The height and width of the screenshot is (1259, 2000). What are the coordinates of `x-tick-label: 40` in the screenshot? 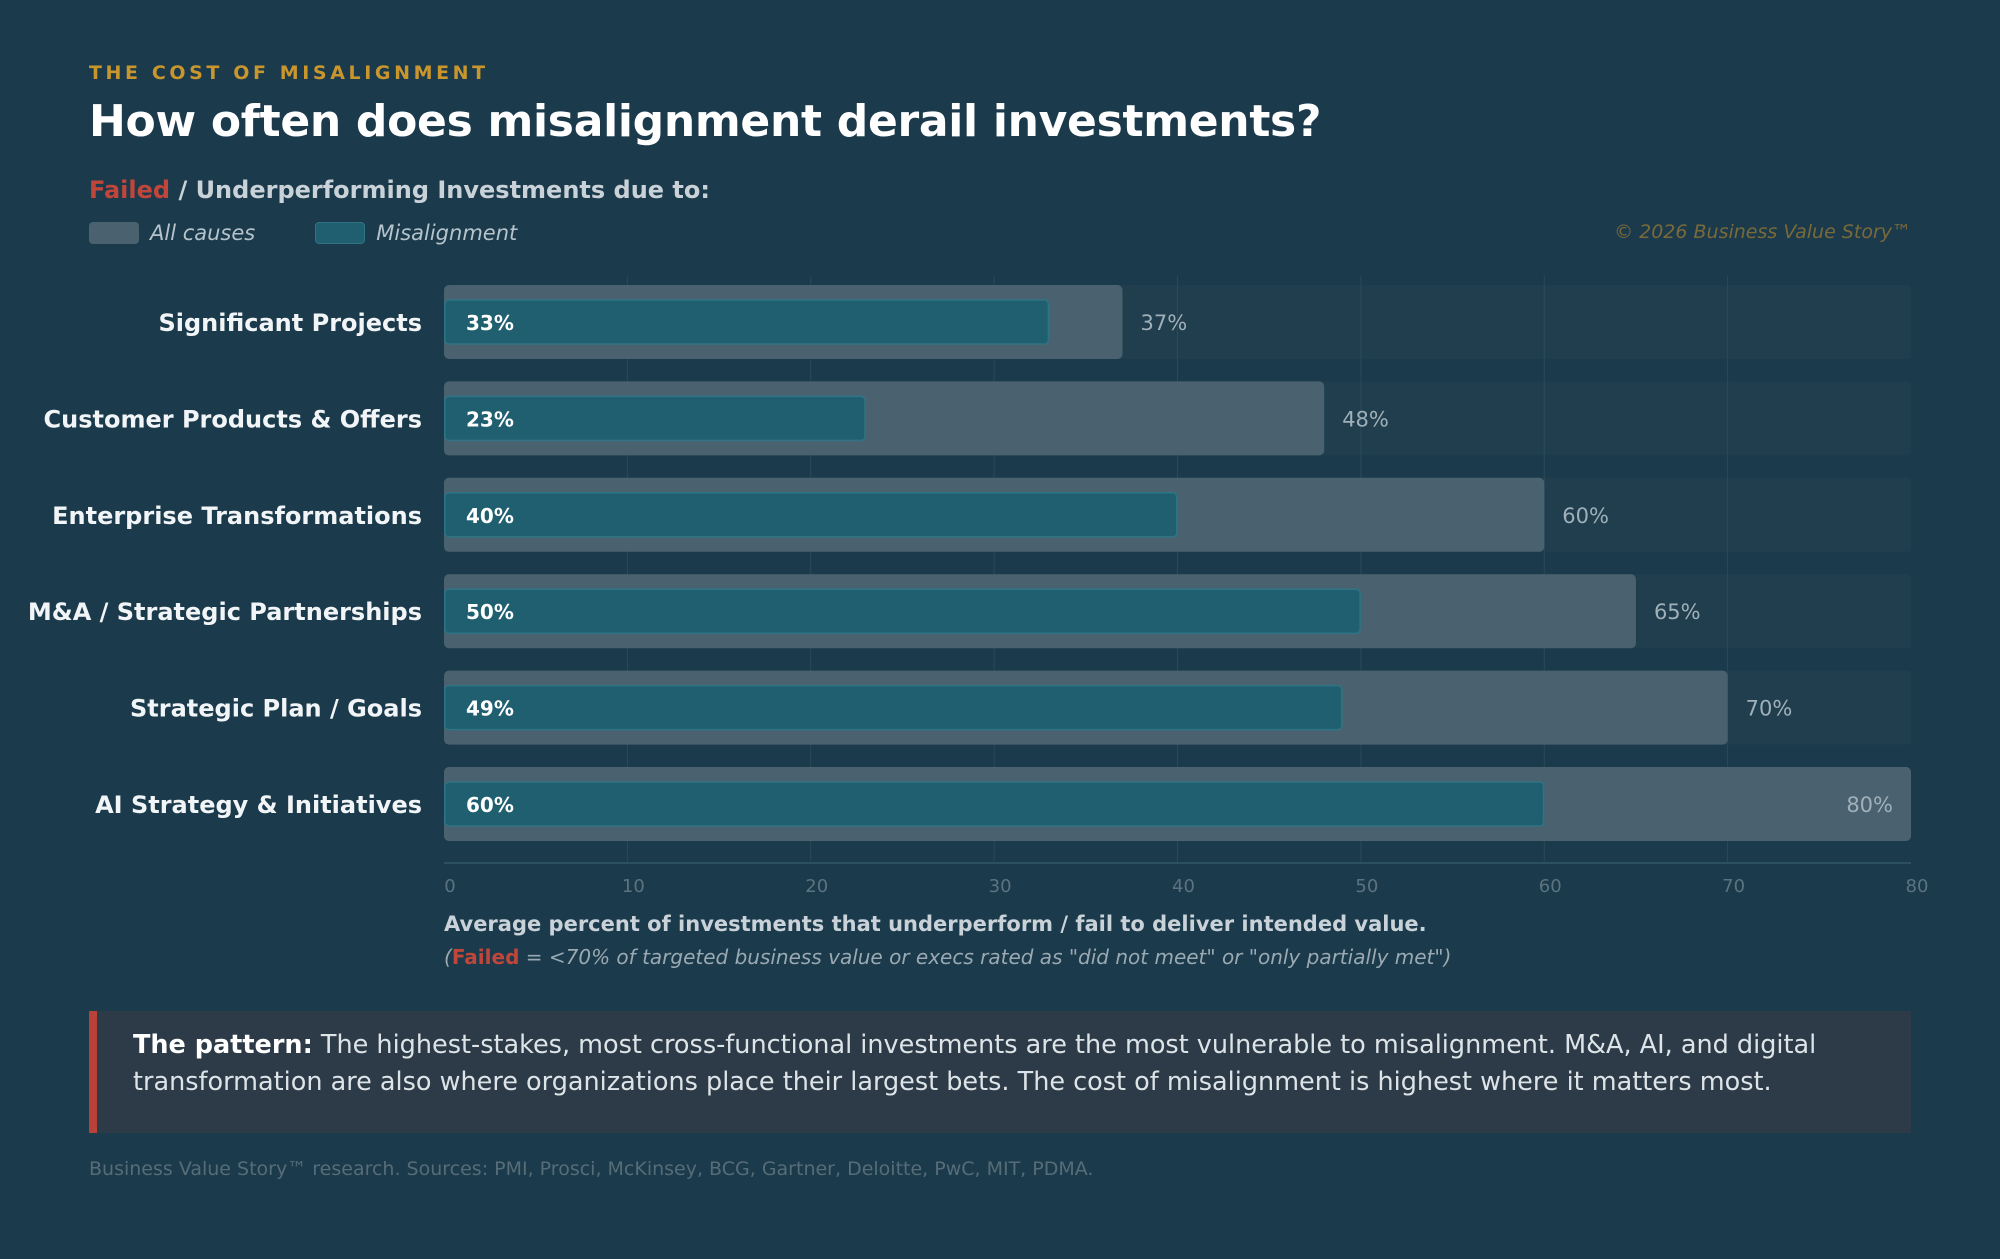 It's located at (1183, 886).